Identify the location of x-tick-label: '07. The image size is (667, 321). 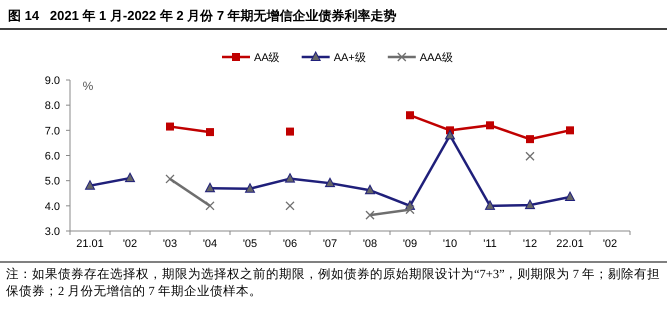
(330, 244).